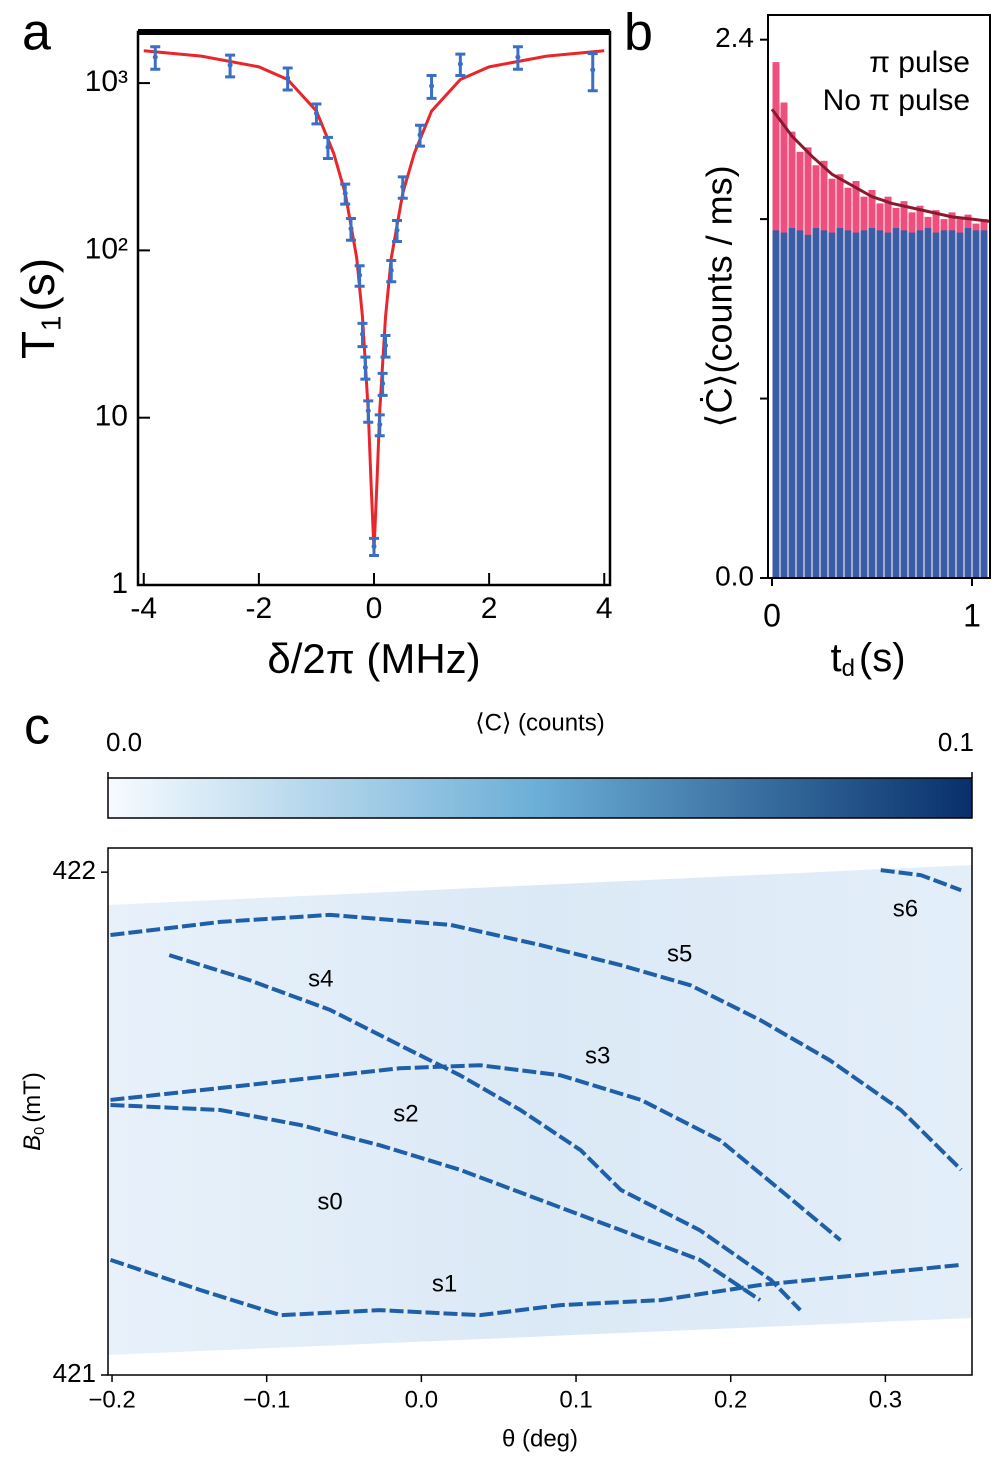  What do you see at coordinates (32, 1097) in the screenshot?
I see `axis-label-unit: (mT)` at bounding box center [32, 1097].